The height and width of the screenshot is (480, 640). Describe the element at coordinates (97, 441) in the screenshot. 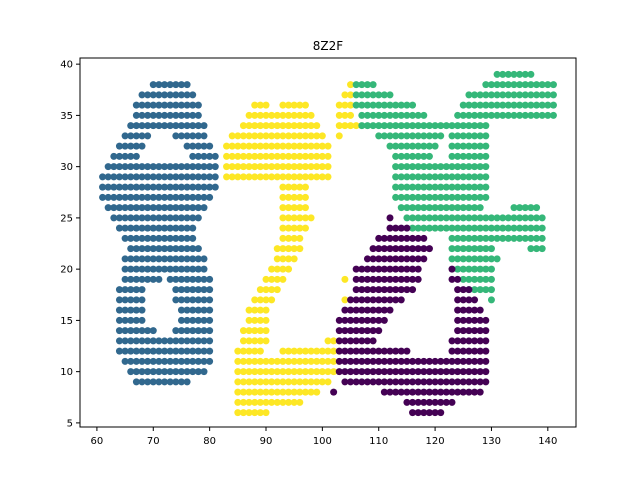

I see `x-tick-label: 60` at that location.